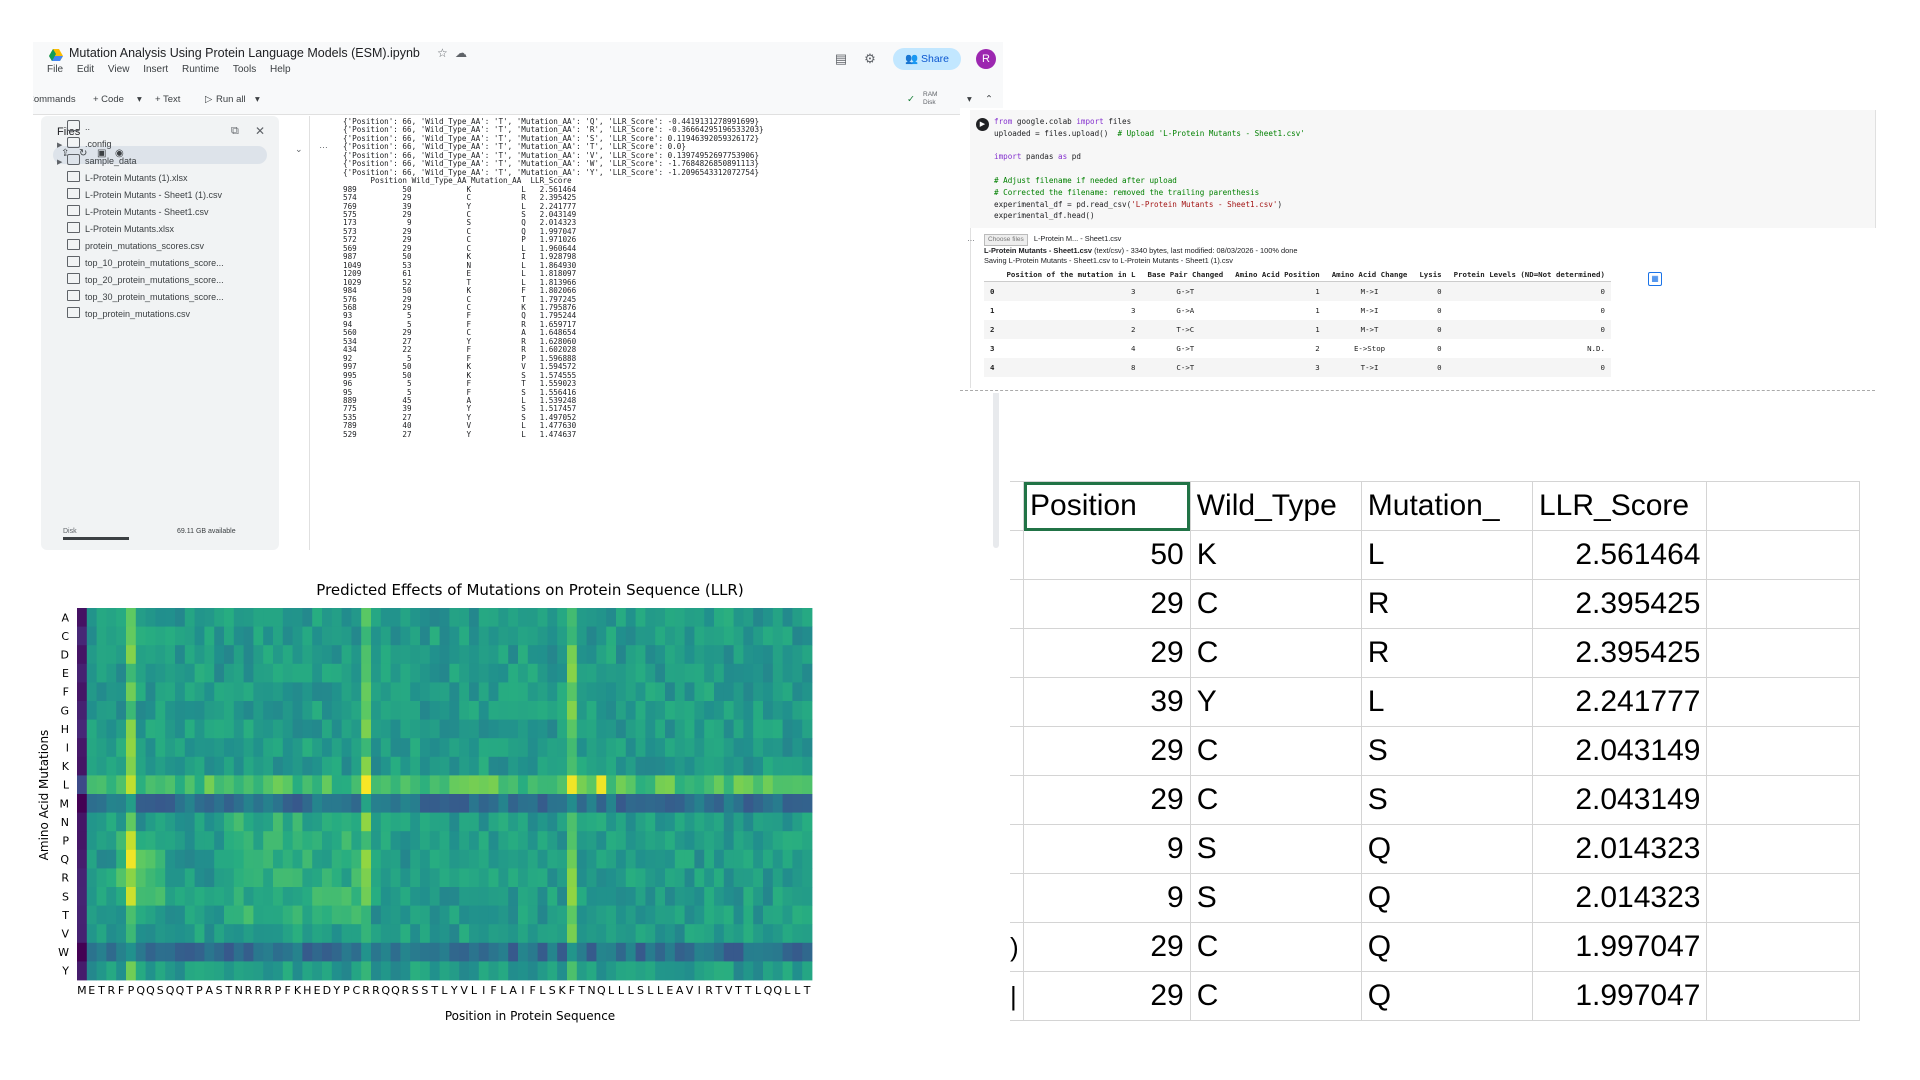  I want to click on row-marker: ), so click(1017, 947).